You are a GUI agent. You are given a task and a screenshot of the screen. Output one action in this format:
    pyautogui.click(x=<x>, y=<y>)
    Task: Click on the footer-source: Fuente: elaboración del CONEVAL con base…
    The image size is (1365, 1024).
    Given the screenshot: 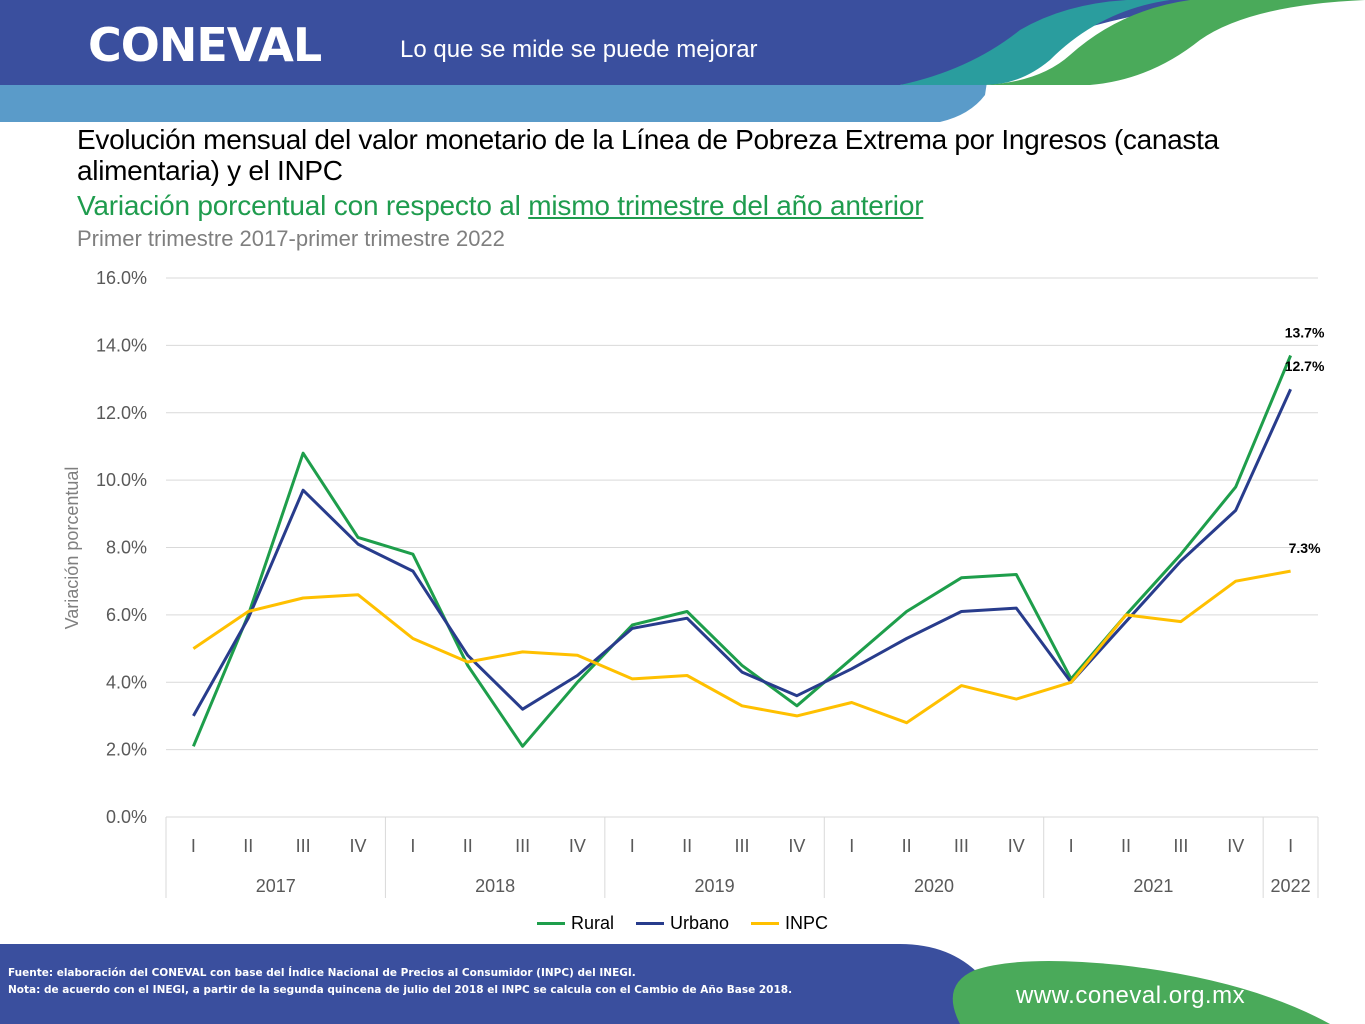 What is the action you would take?
    pyautogui.click(x=400, y=982)
    